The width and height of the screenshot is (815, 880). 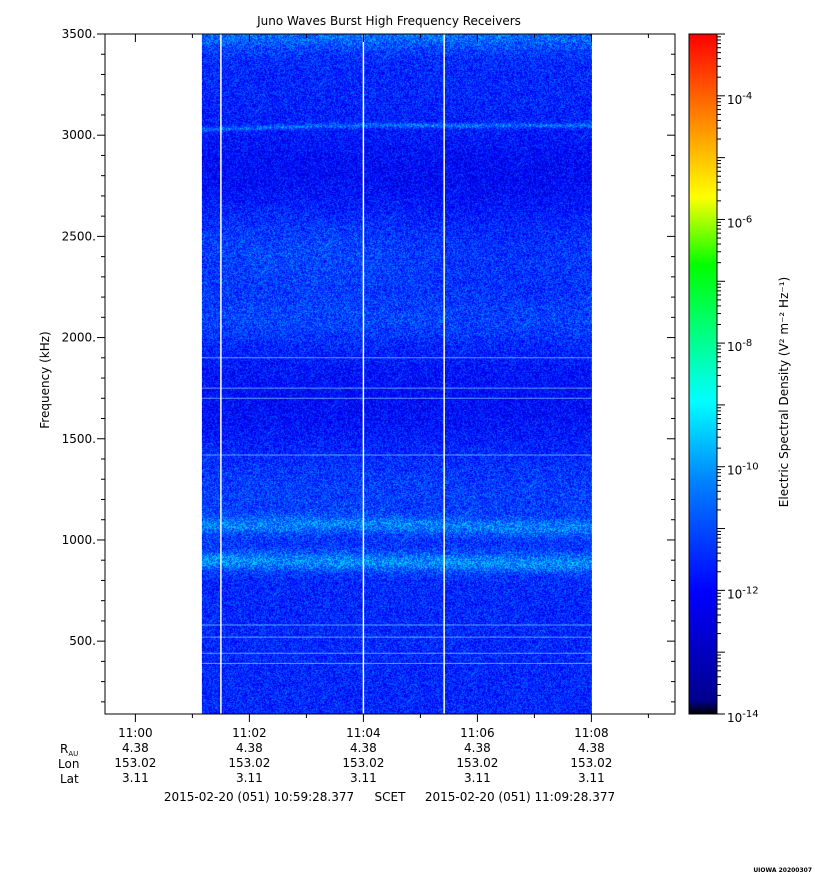 I want to click on y-tick-label: 1500., so click(x=79, y=439).